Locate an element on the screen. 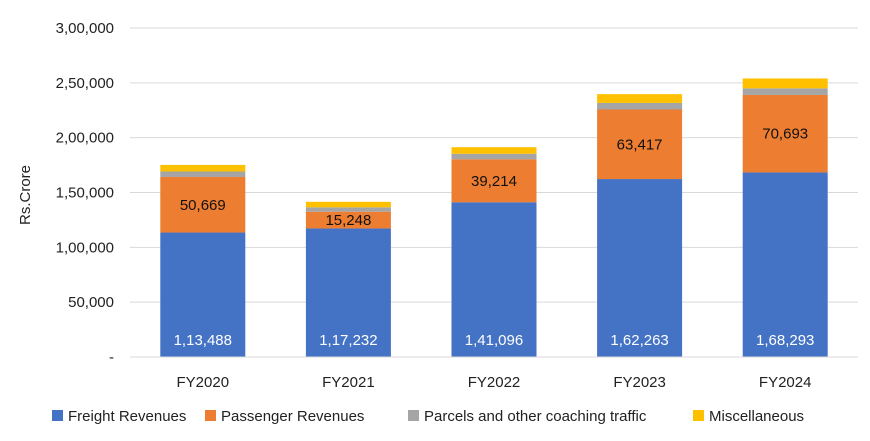 This screenshot has height=441, width=870. y-tick-label: 1,50,000 is located at coordinates (85, 193).